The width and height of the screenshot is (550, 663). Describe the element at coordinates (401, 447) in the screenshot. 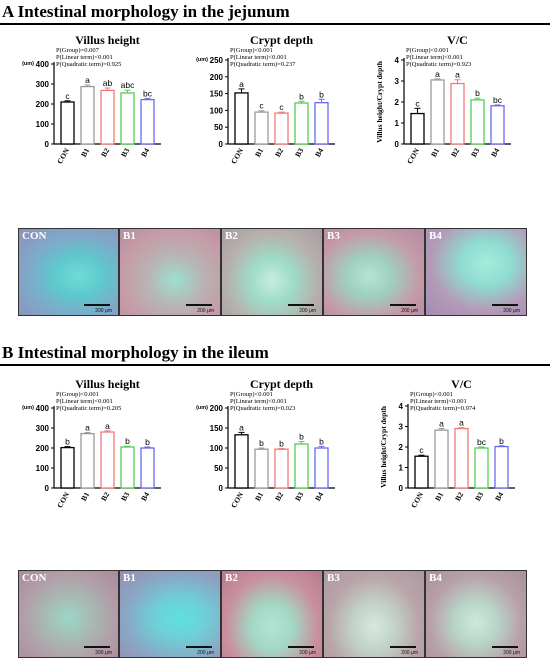

I see `y-tick-label: 2` at that location.